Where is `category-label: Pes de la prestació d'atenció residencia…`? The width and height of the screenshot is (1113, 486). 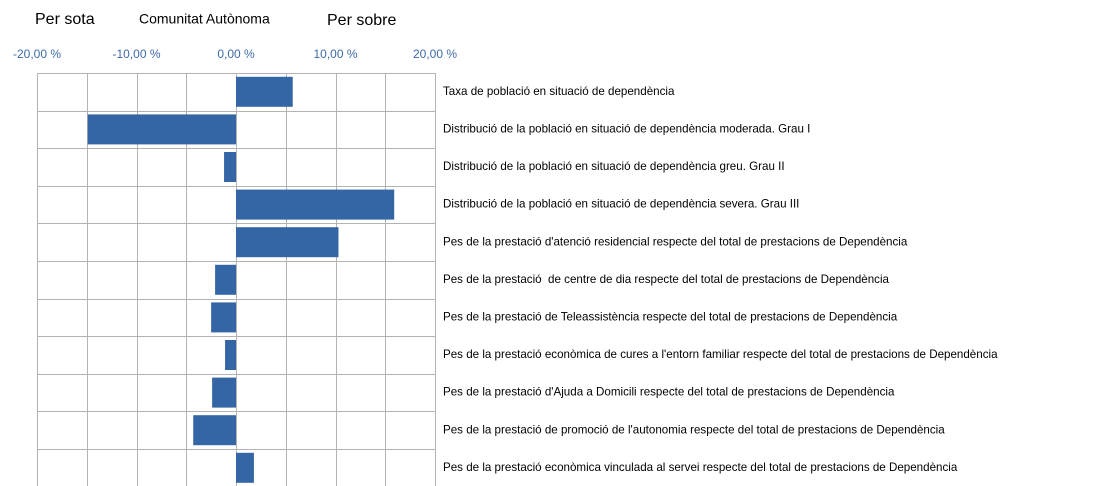 category-label: Pes de la prestació d'atenció residencia… is located at coordinates (675, 241).